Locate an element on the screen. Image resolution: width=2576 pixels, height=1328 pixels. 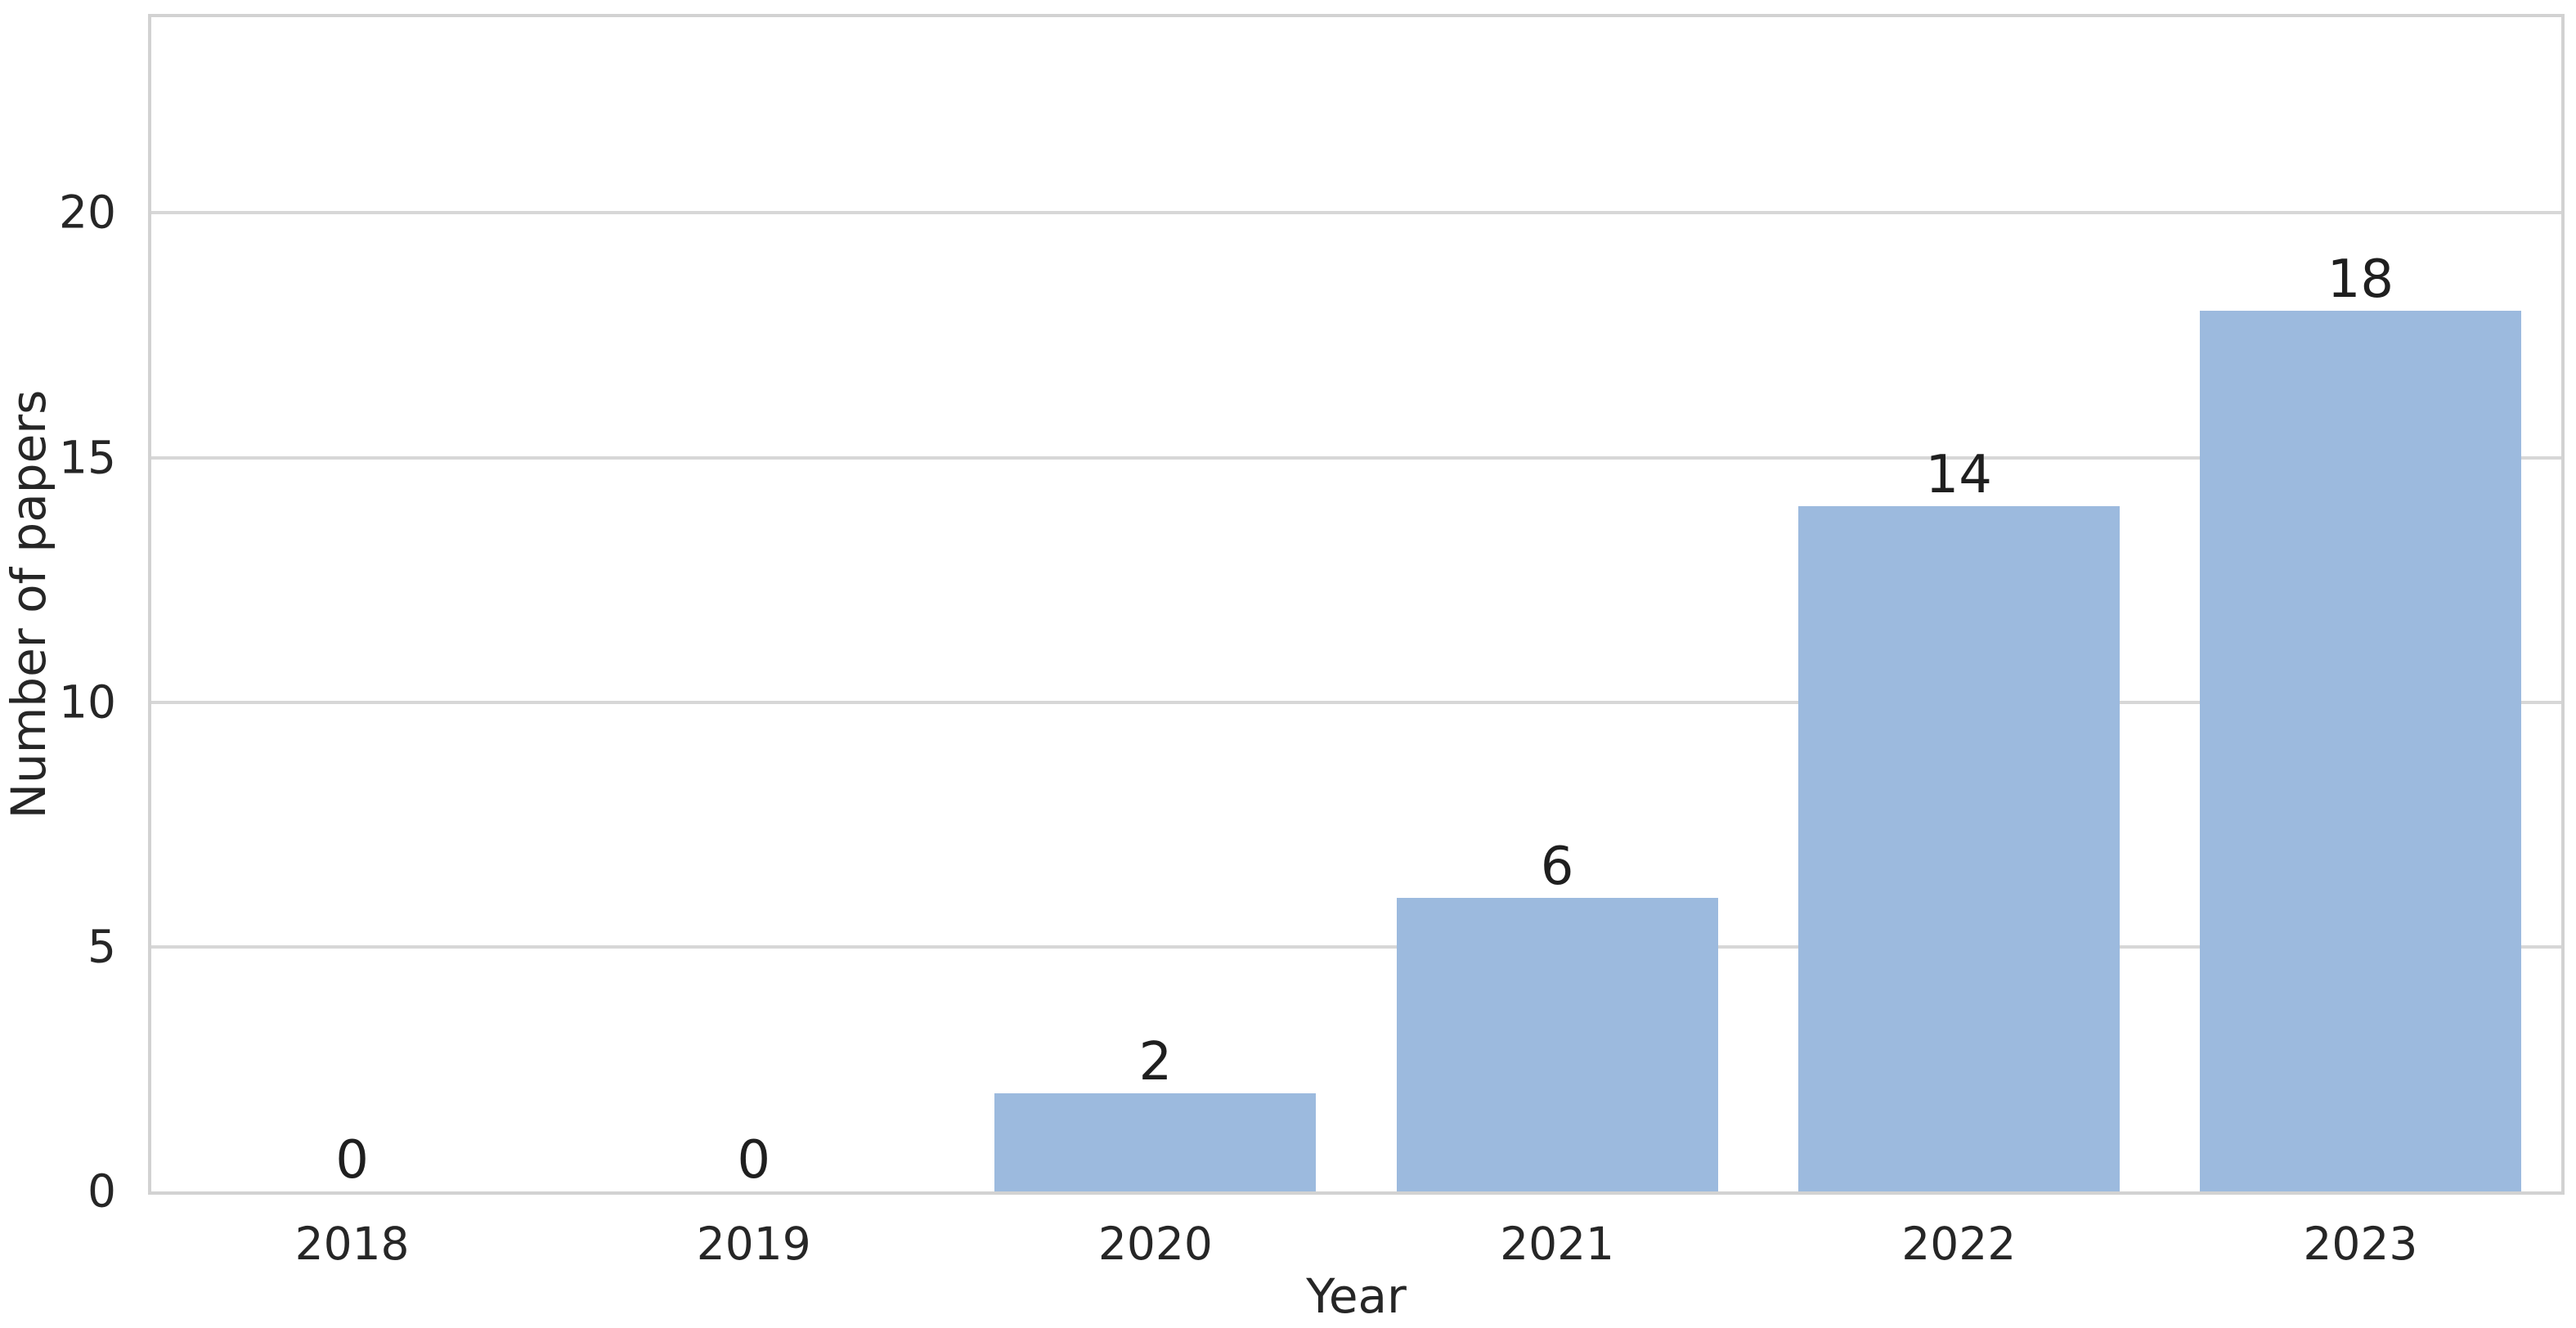
bar-value-label-2021: 6 is located at coordinates (1557, 867).